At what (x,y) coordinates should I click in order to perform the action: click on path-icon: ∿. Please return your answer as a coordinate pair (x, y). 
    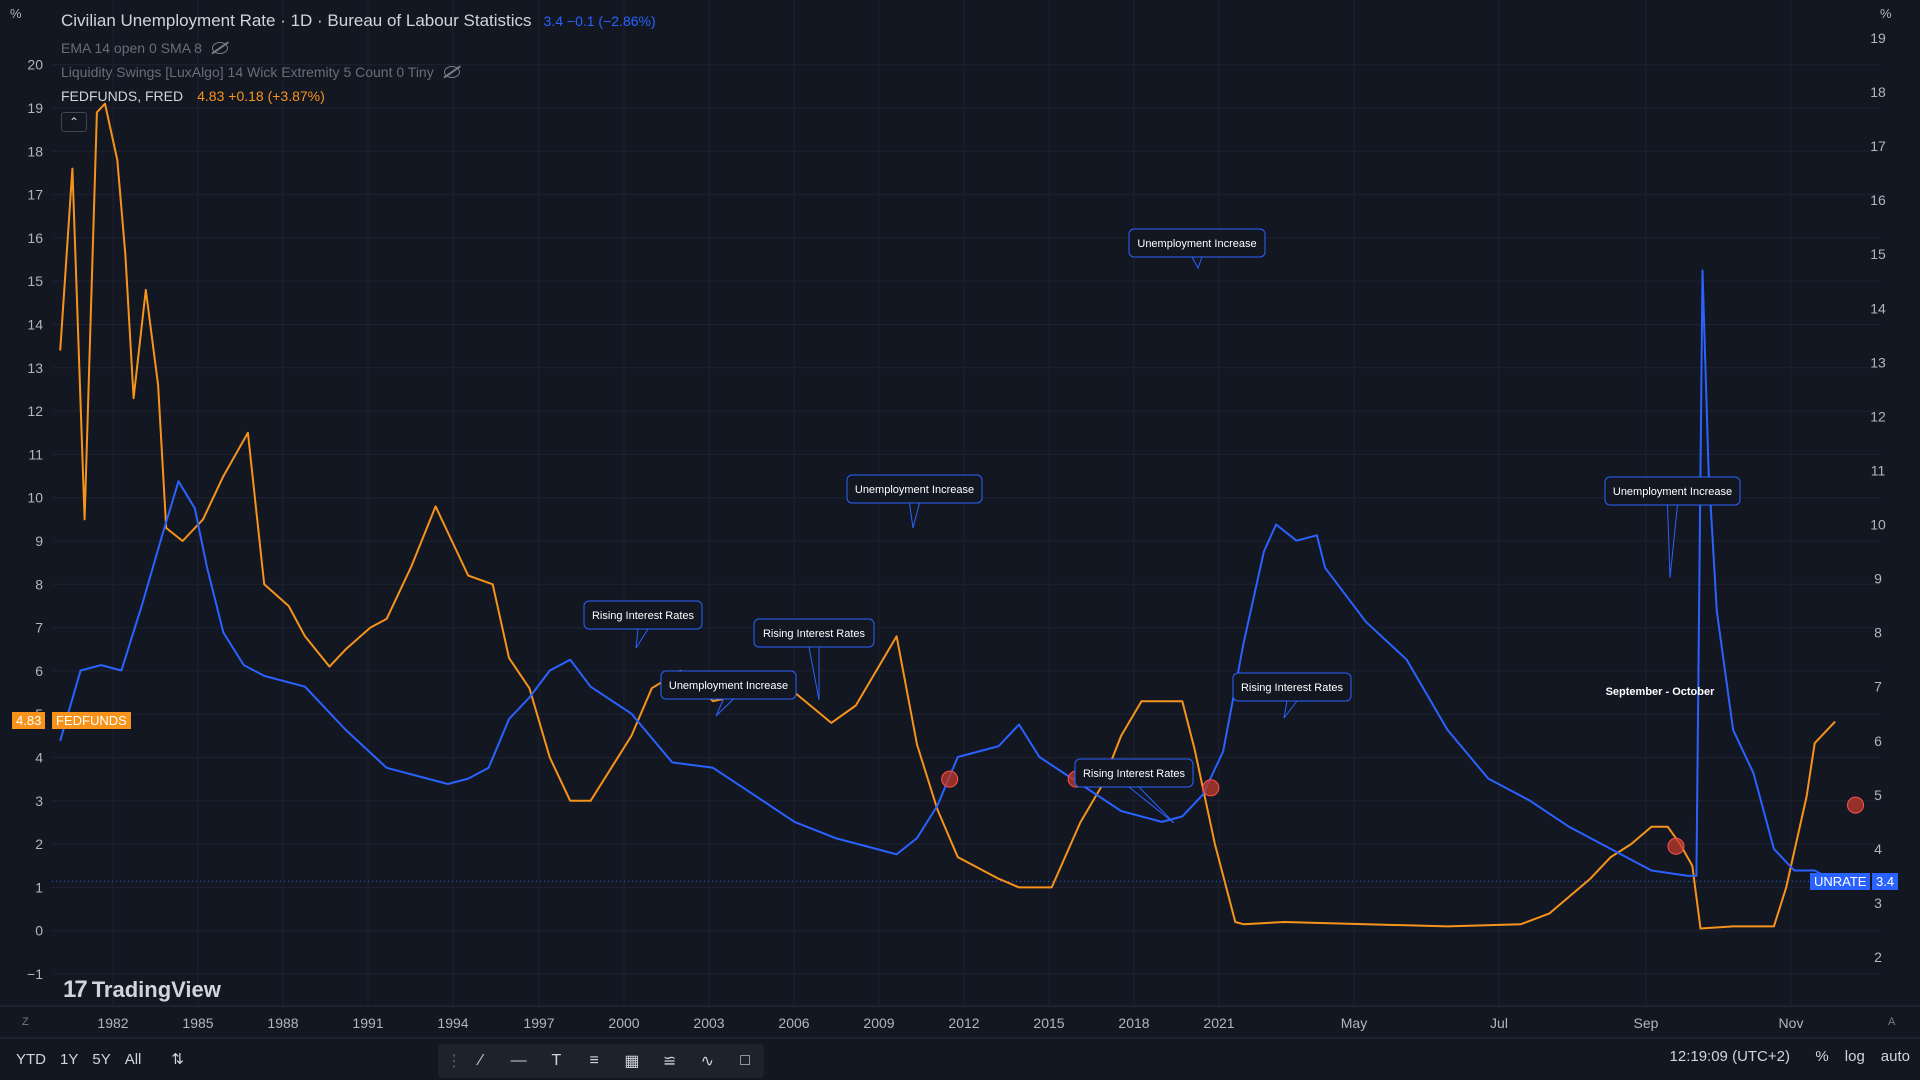
    Looking at the image, I should click on (707, 1061).